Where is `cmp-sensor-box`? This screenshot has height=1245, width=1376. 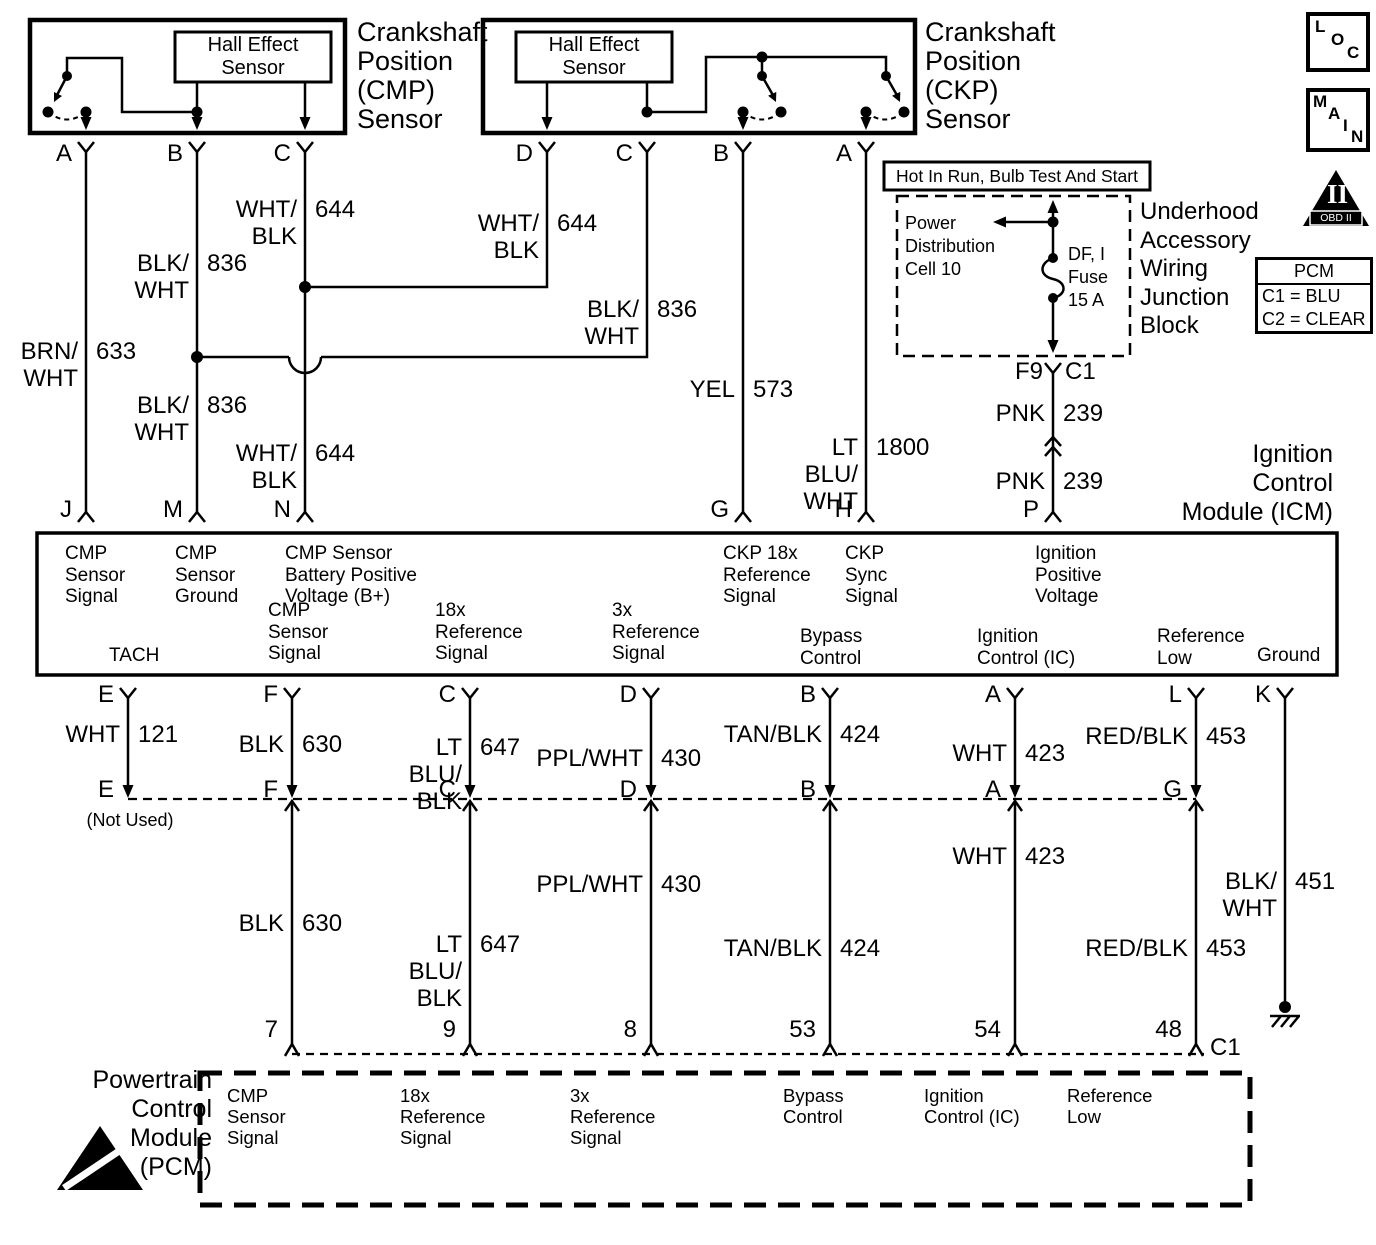 cmp-sensor-box is located at coordinates (187, 76).